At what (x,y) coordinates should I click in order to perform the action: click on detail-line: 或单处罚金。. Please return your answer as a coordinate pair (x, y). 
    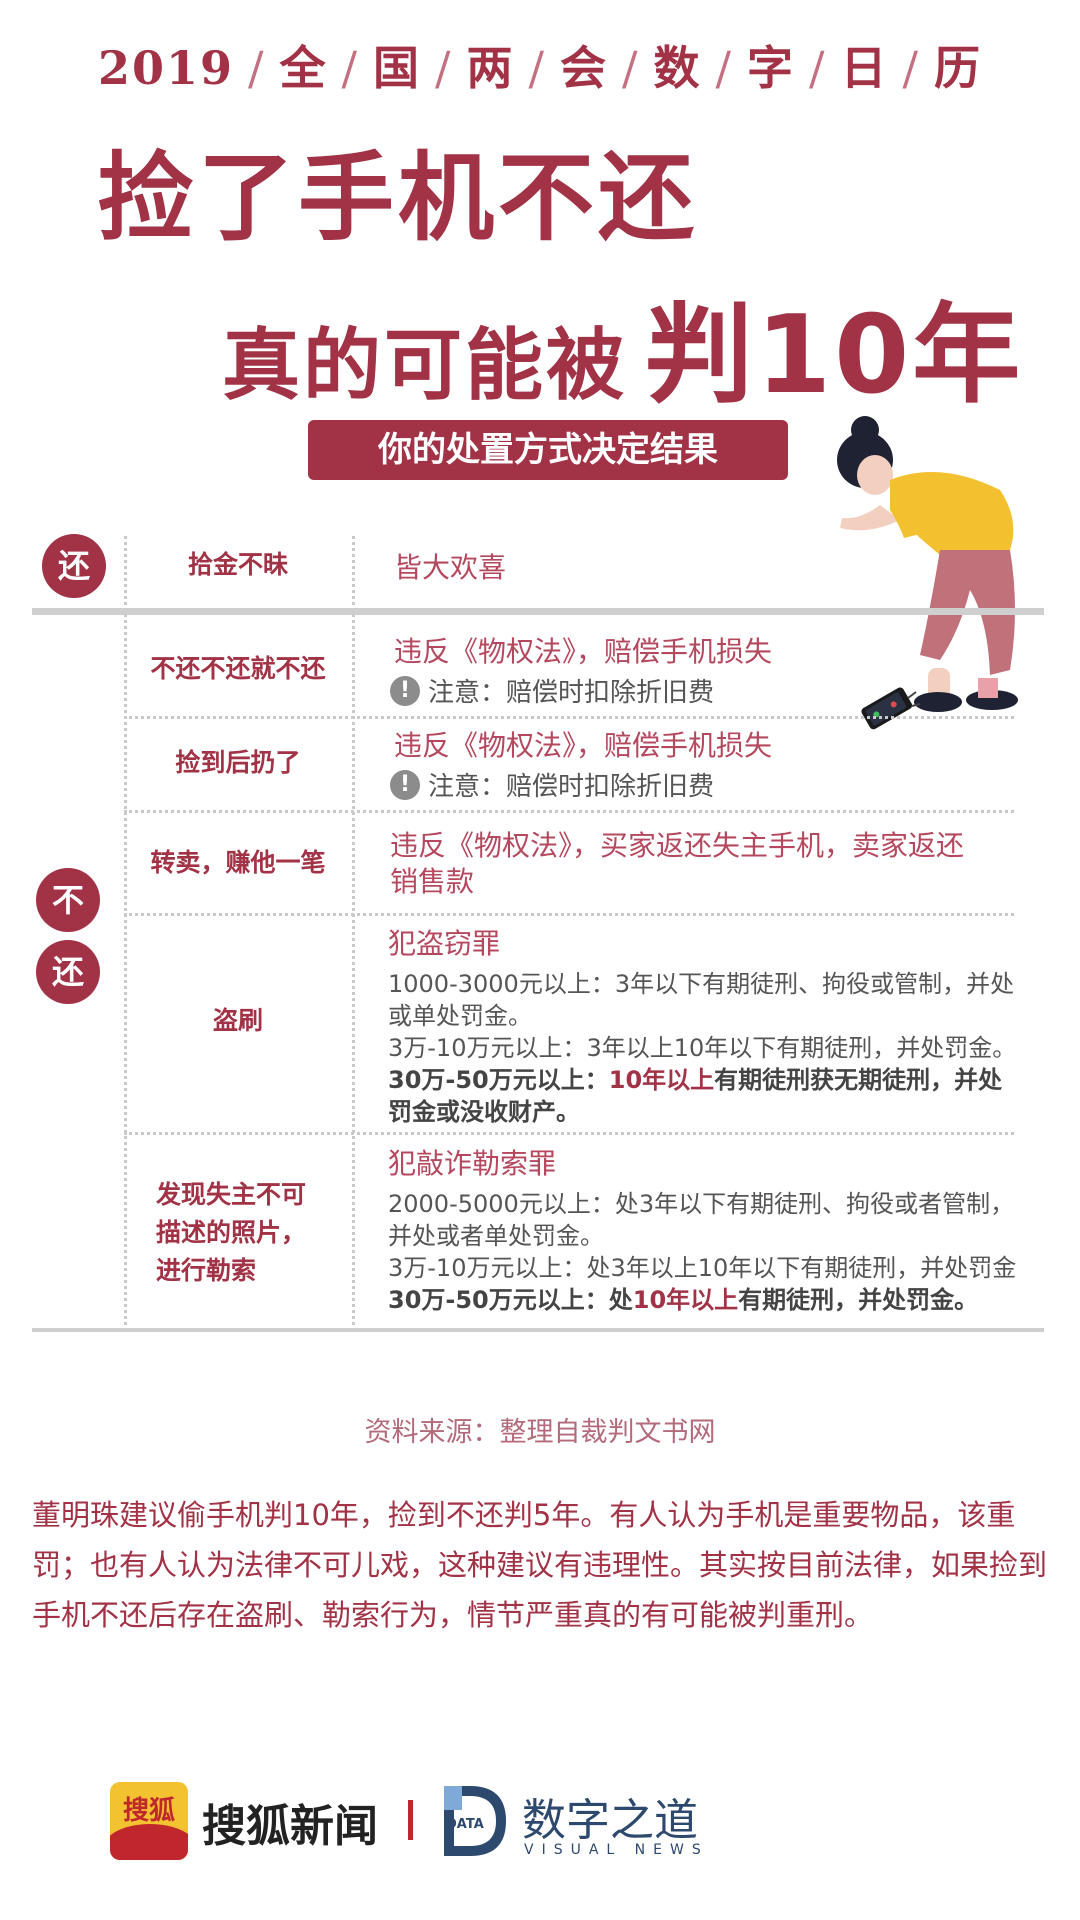
    Looking at the image, I should click on (460, 1016).